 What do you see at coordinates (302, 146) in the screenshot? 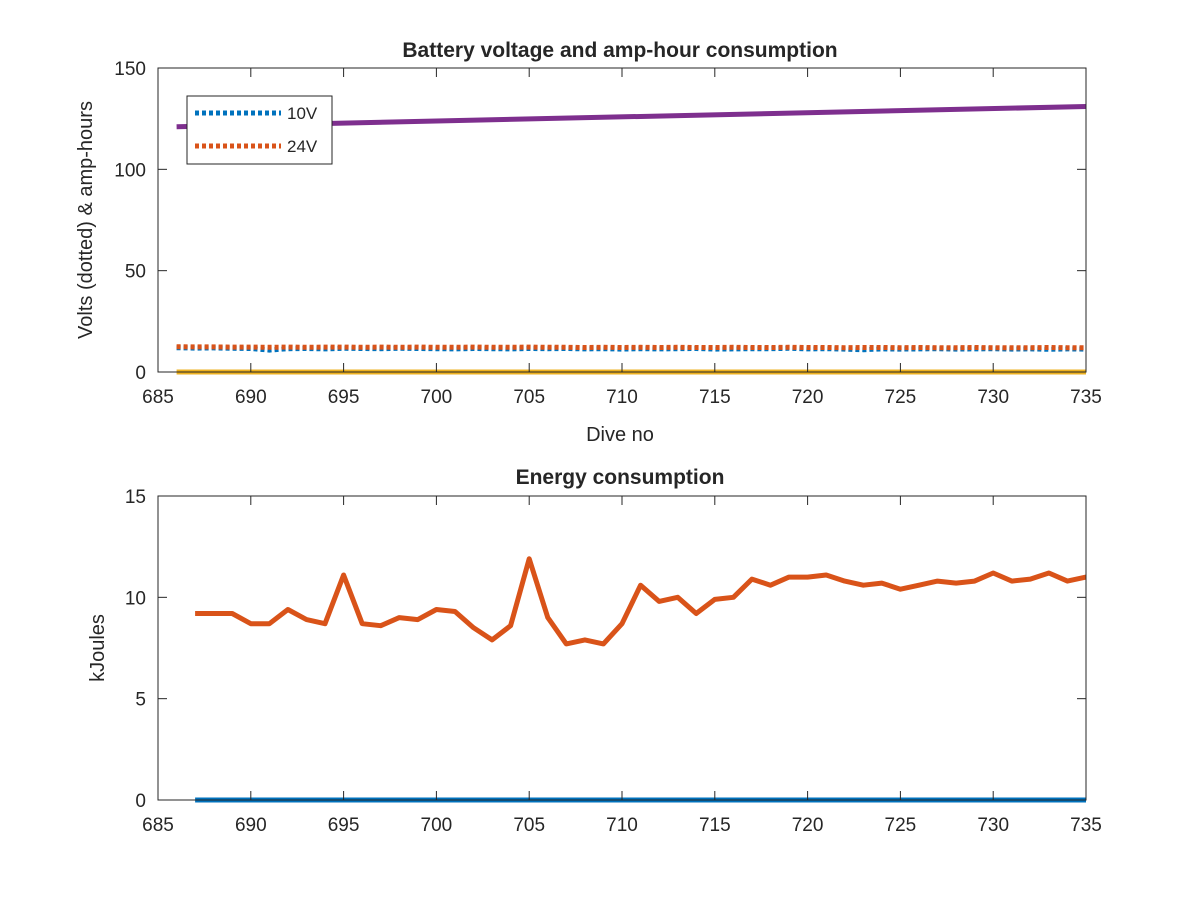
I see `legend-label-24v: 24V` at bounding box center [302, 146].